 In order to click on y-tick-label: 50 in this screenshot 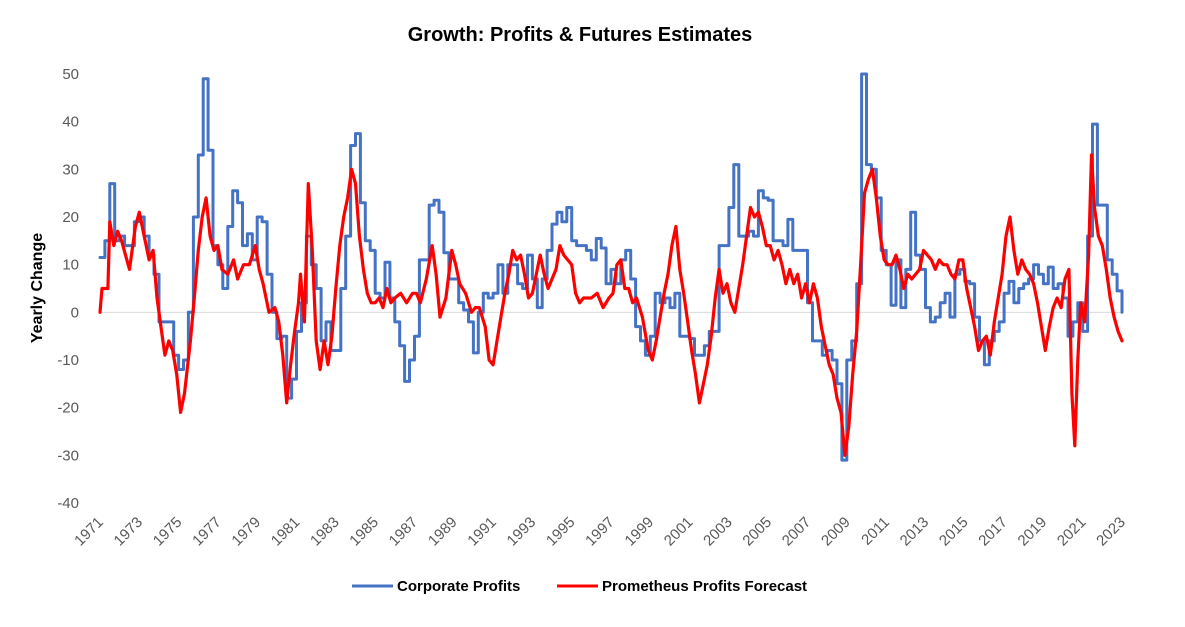, I will do `click(70, 74)`.